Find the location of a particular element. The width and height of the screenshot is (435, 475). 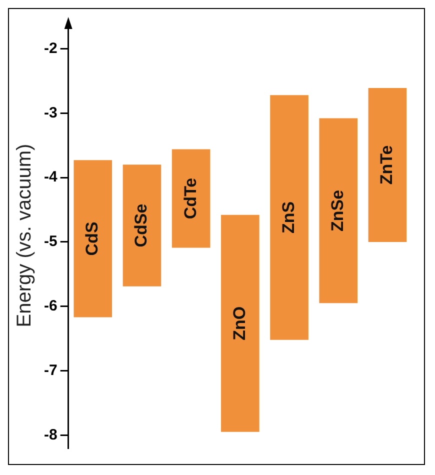

x-tick-label: CdSe is located at coordinates (141, 226).